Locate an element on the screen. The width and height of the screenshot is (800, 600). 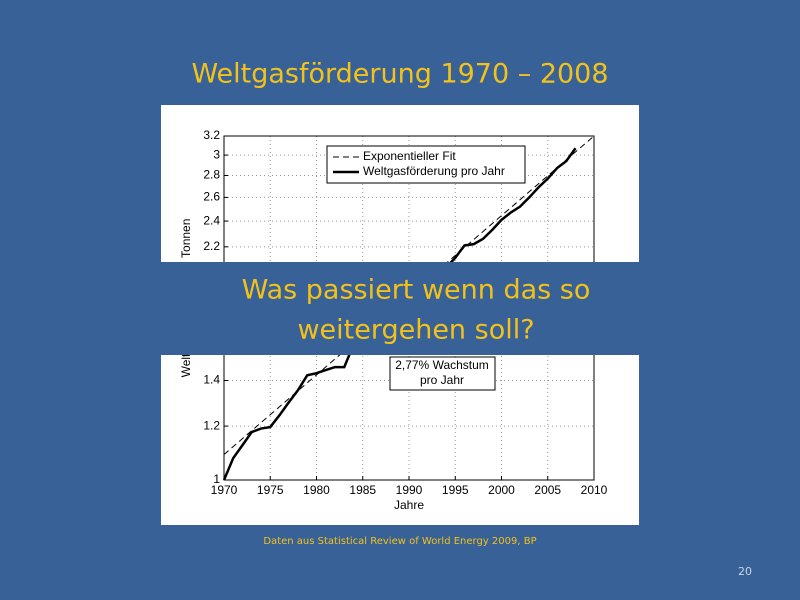
legend-box is located at coordinates (426, 164).